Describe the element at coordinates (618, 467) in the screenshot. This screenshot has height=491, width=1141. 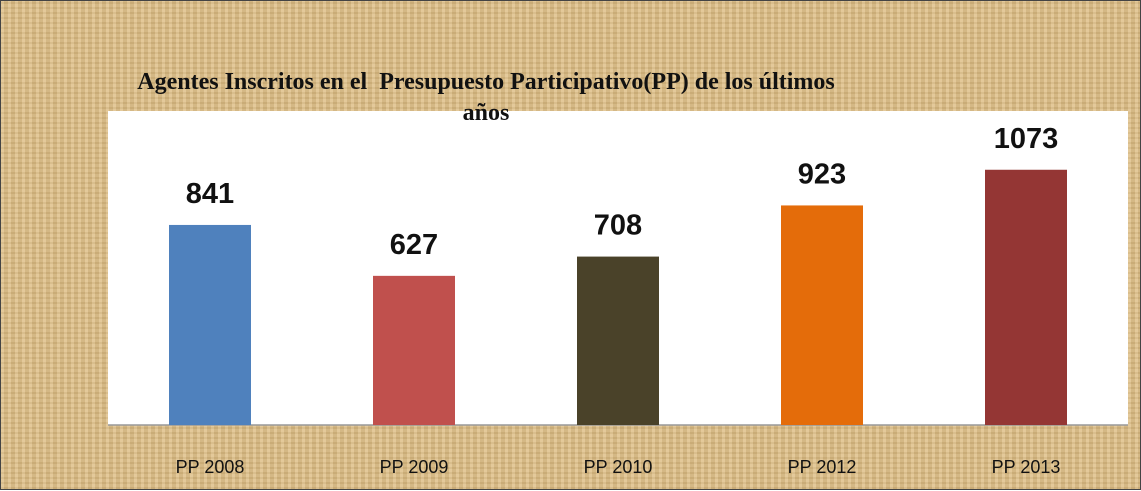
I see `x-tick-label: PP 2010` at that location.